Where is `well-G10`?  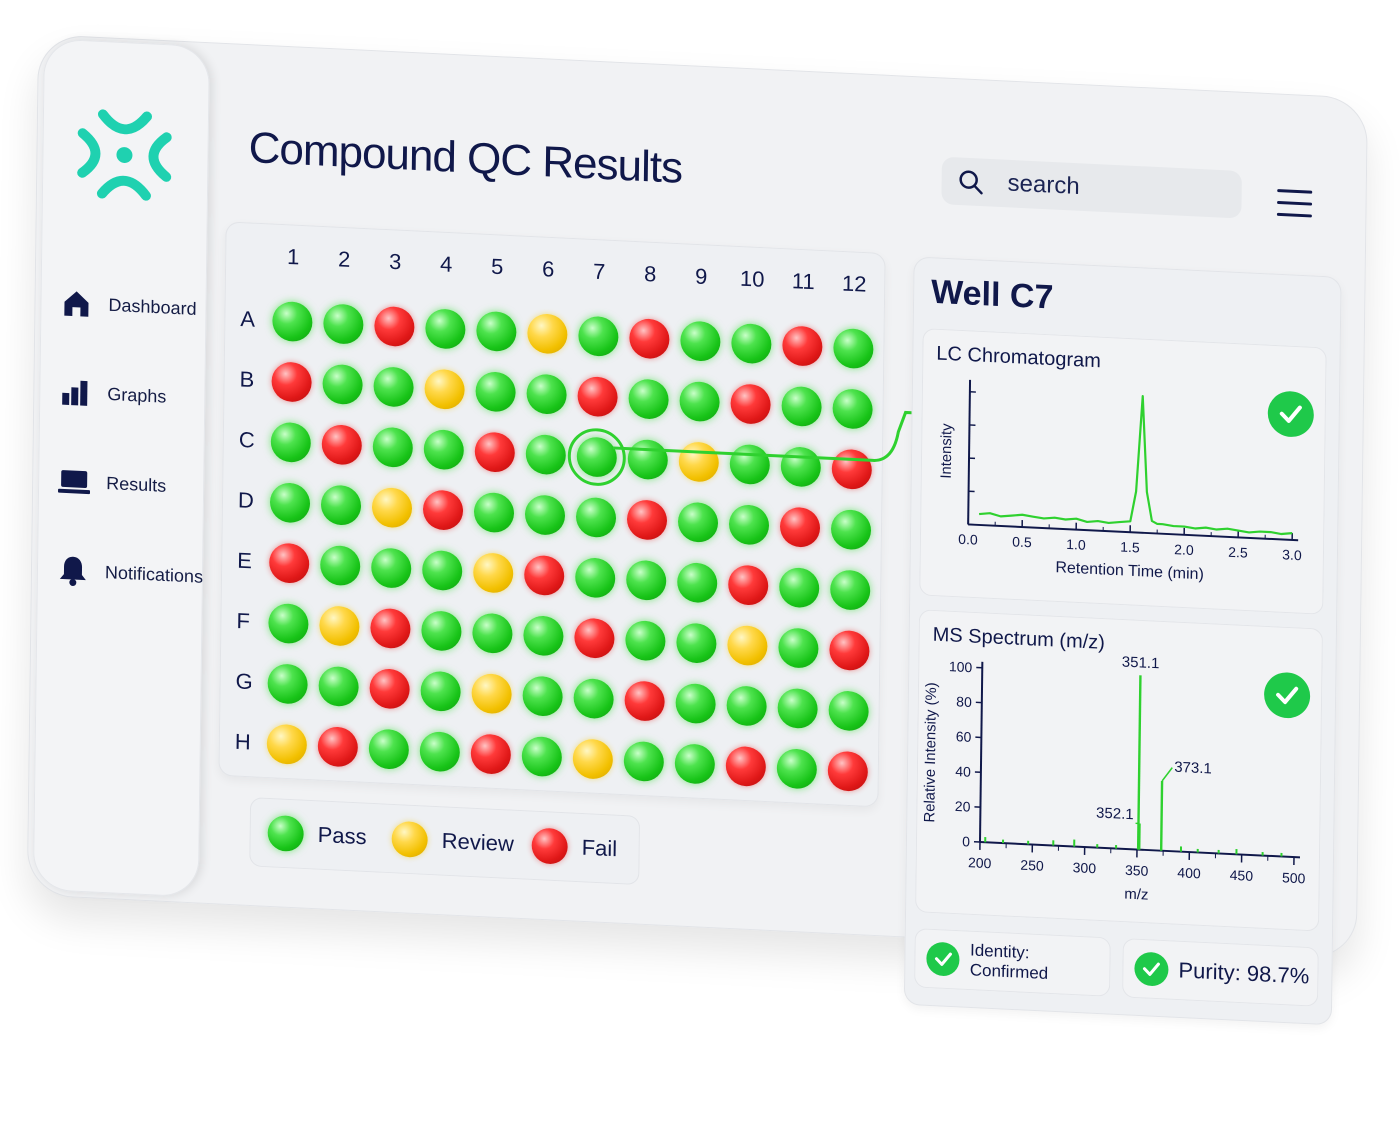
well-G10 is located at coordinates (746, 706).